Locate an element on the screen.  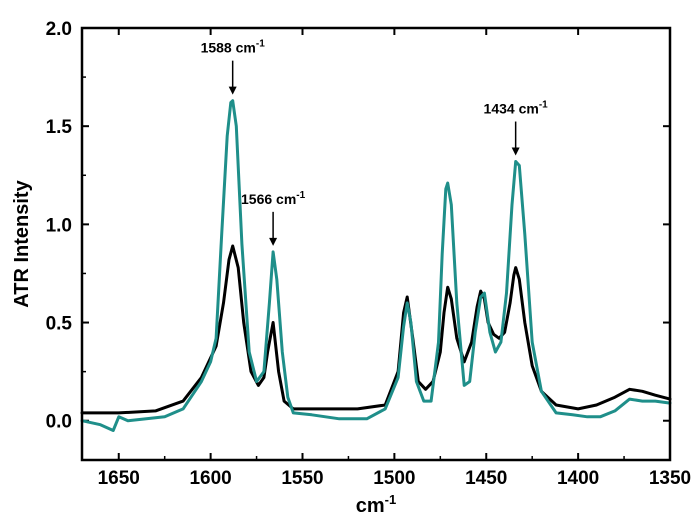
x-tick-label: 1500 is located at coordinates (394, 478).